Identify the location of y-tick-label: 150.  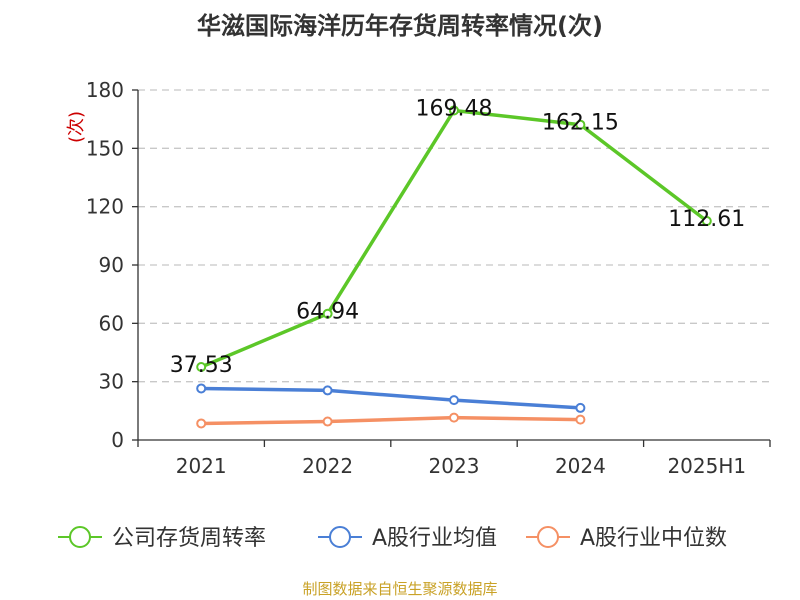
(105, 148).